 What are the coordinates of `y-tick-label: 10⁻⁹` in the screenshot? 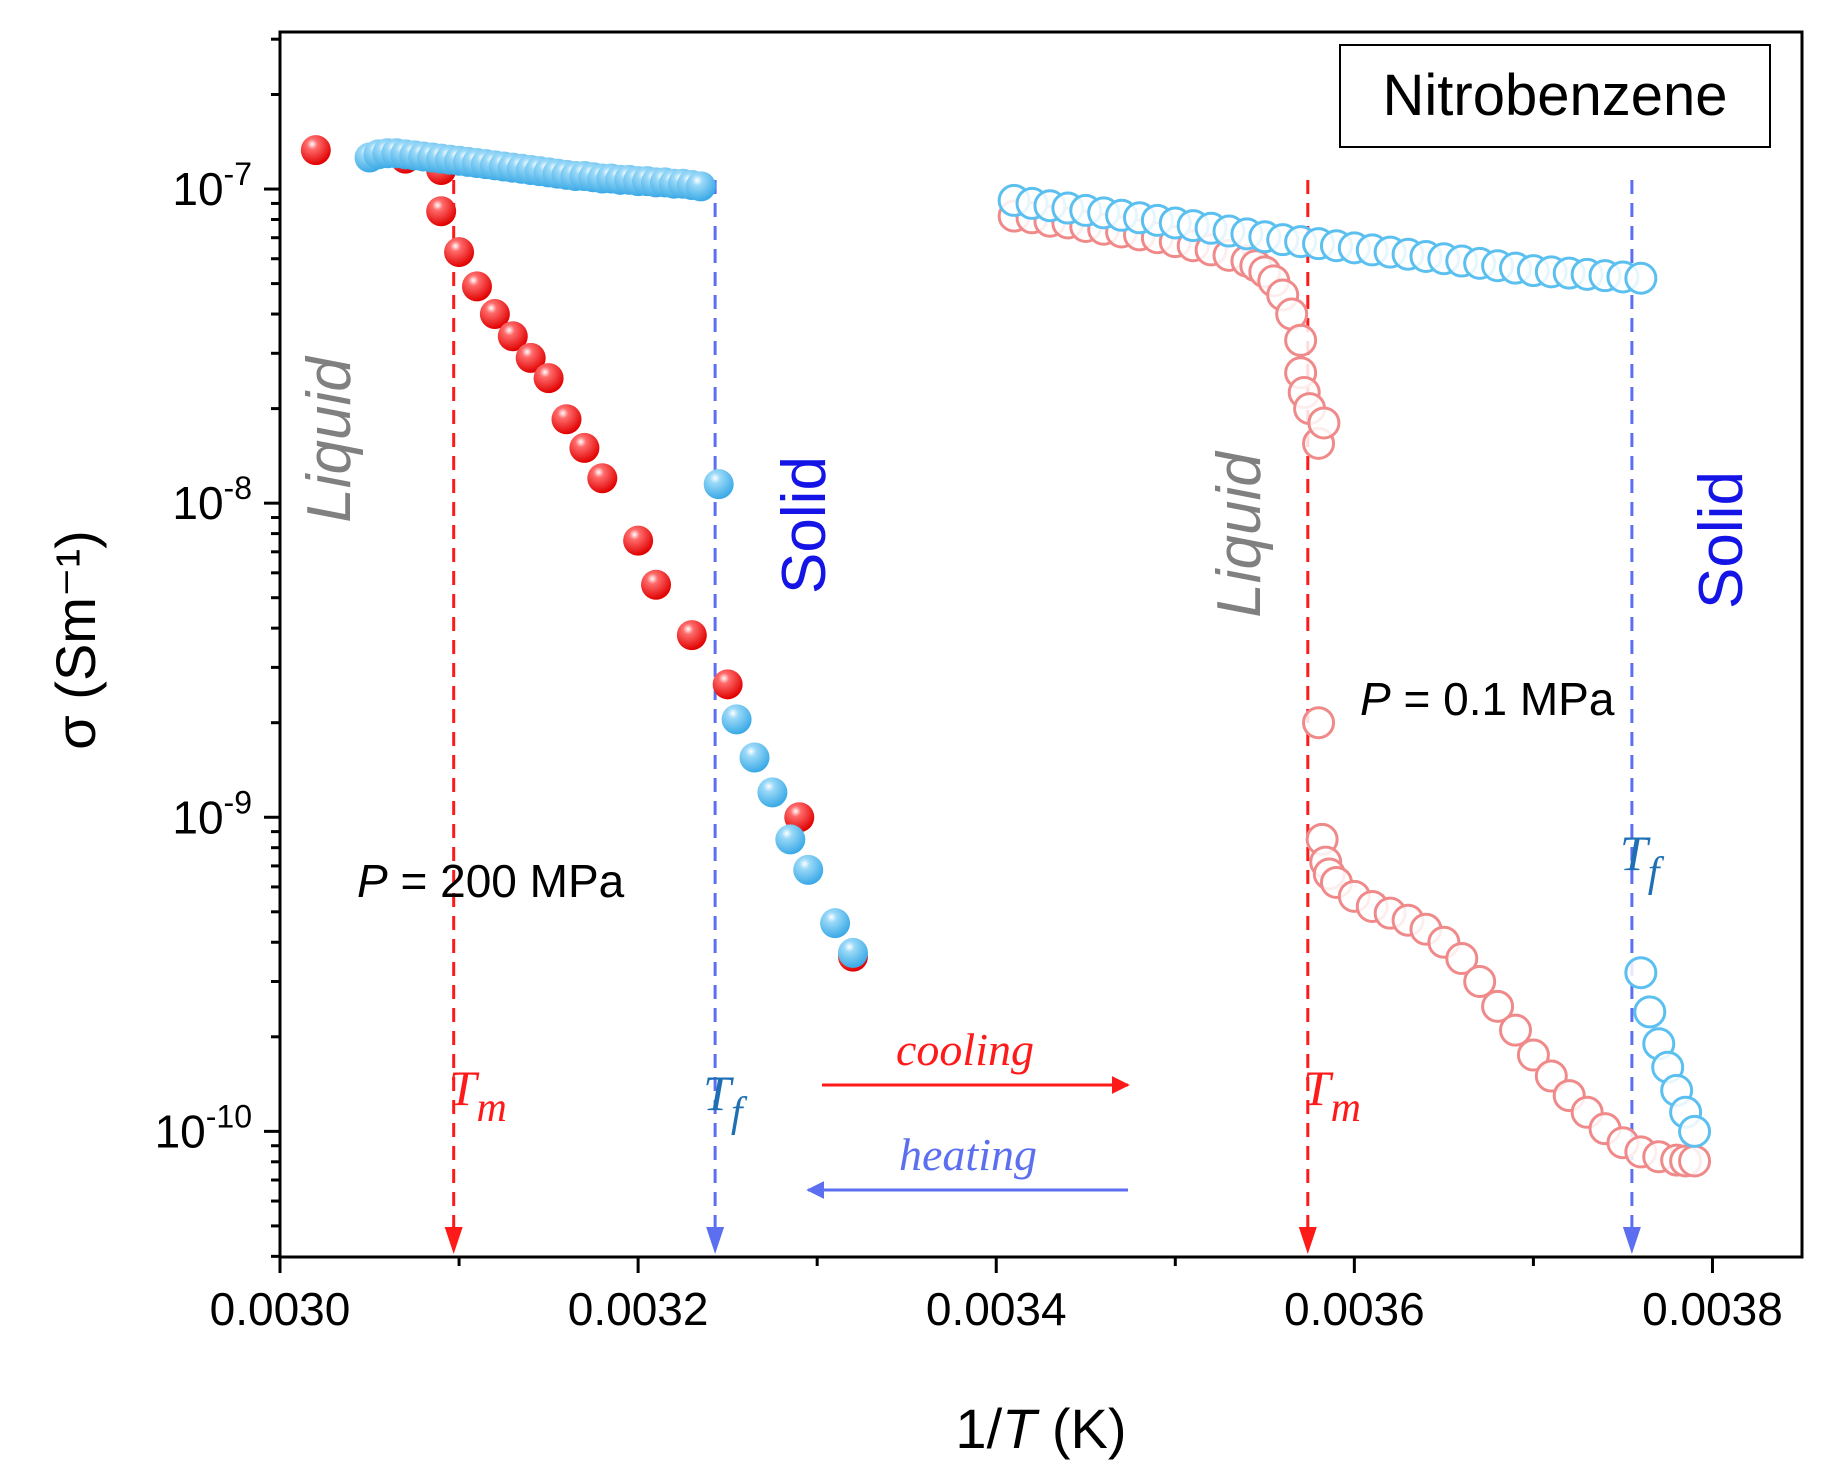 It's located at (212, 813).